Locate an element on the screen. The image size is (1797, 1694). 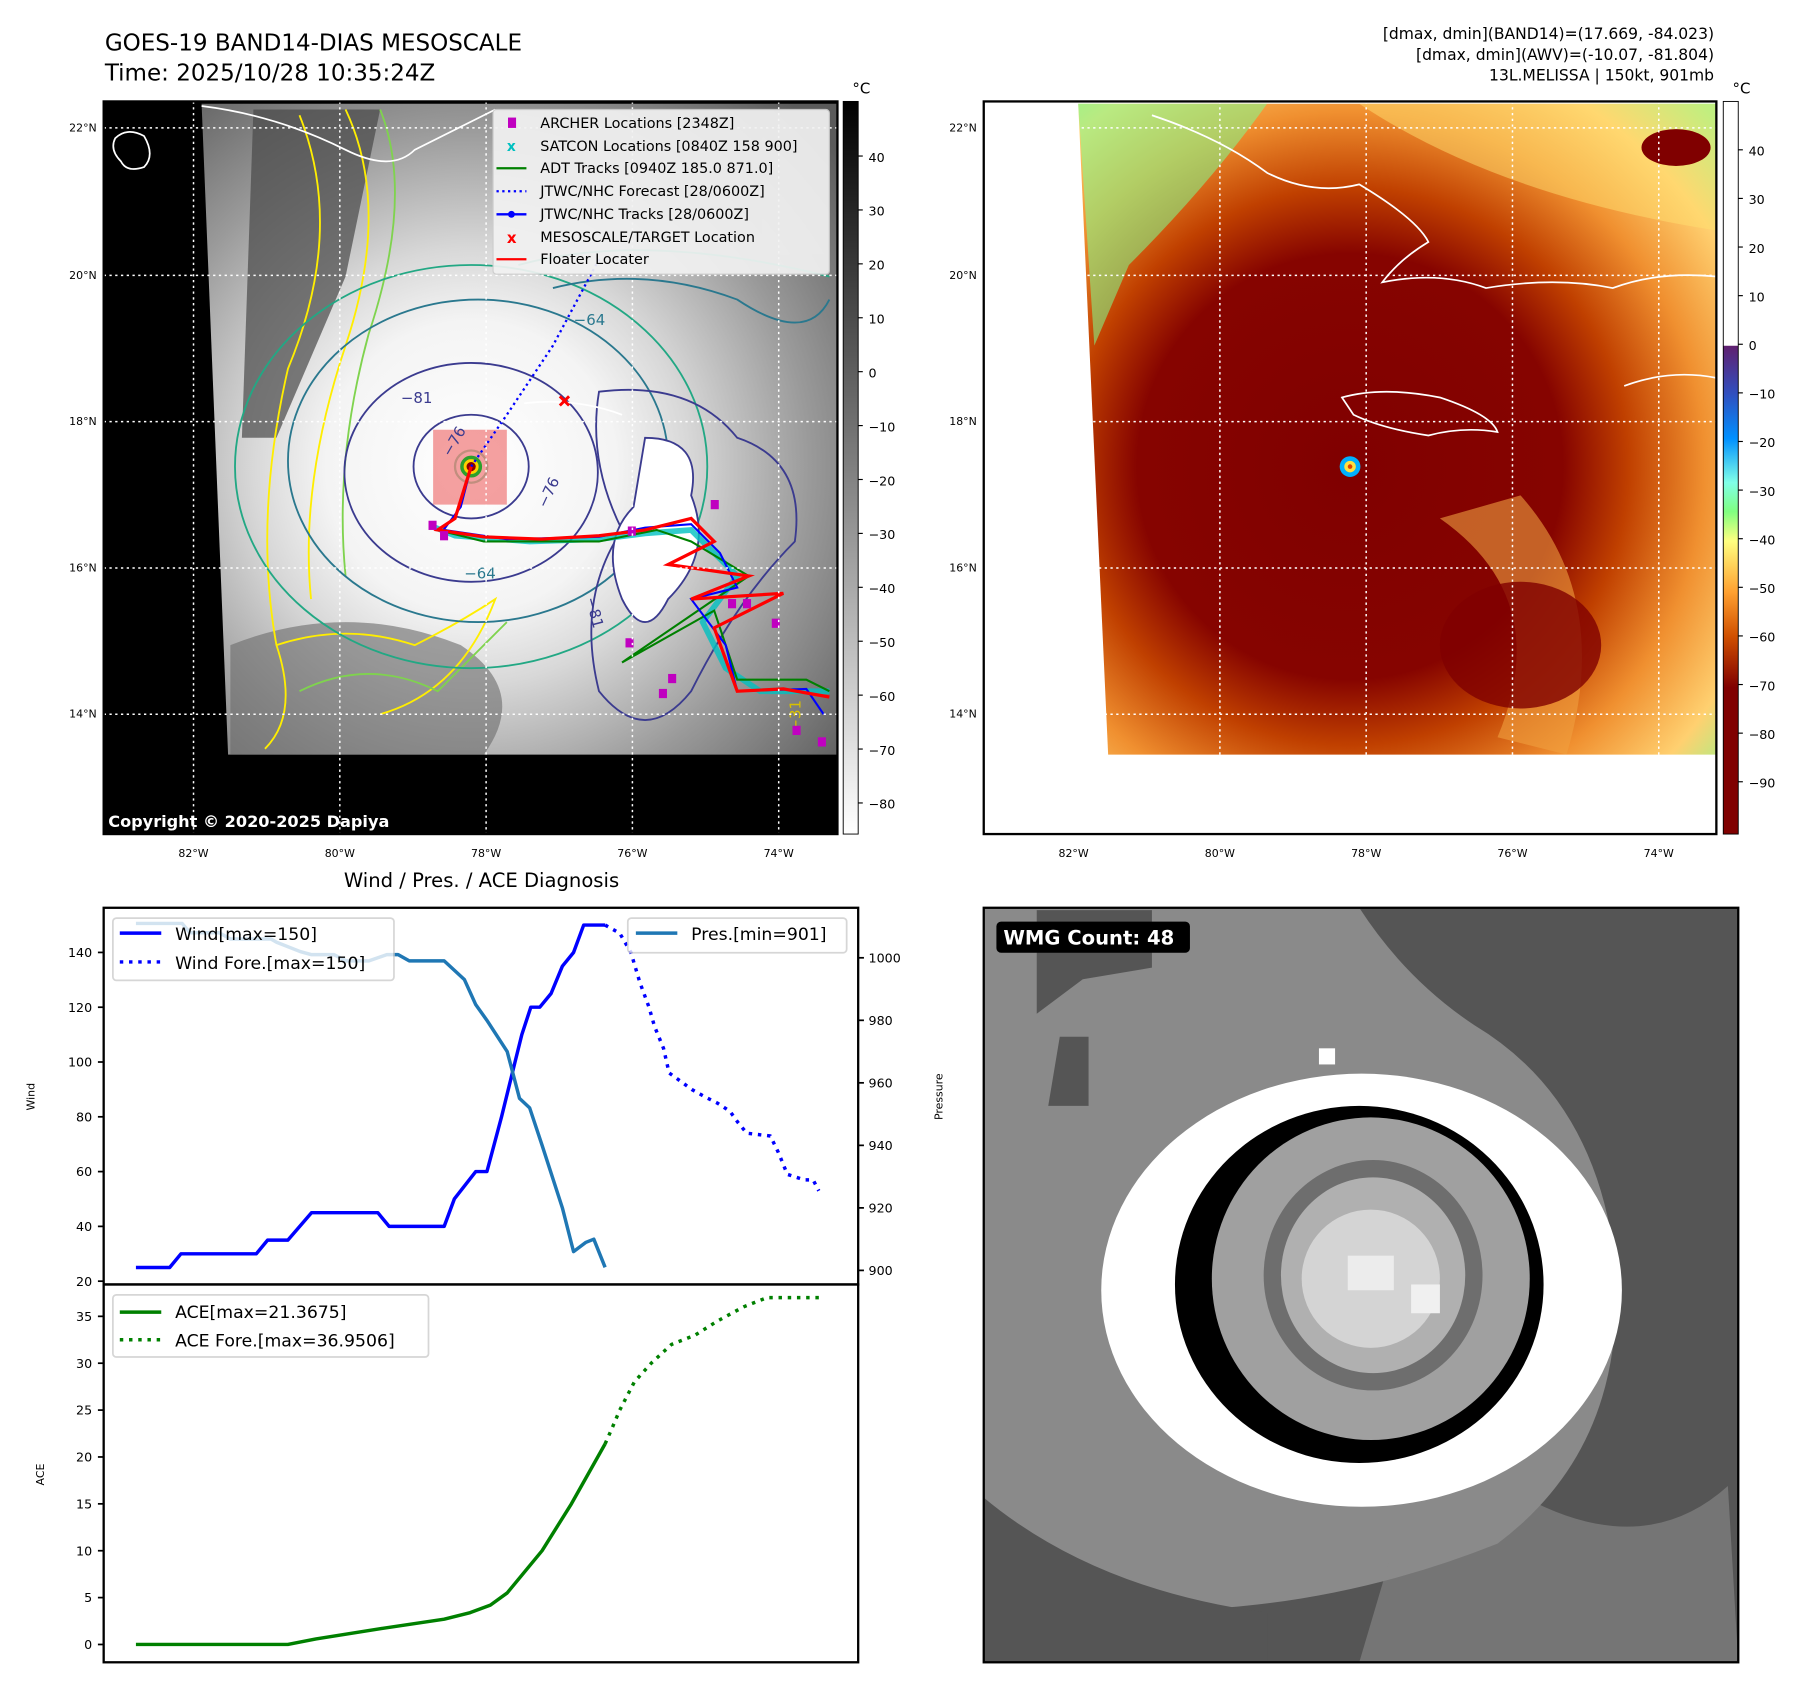
y2-tick-label: 920 is located at coordinates (881, 1207).